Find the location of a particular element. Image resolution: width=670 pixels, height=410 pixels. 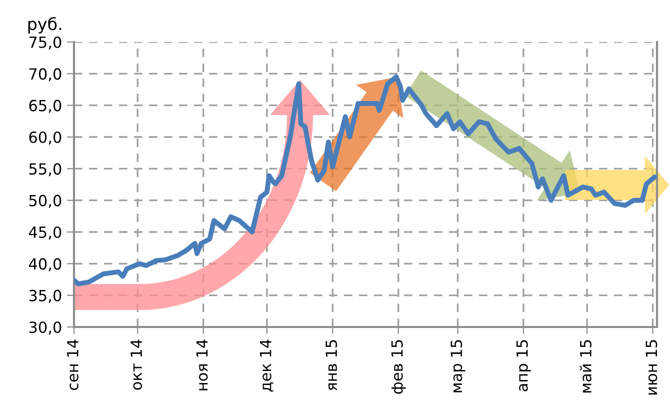

y-tick-label: 50,0 is located at coordinates (45, 201).